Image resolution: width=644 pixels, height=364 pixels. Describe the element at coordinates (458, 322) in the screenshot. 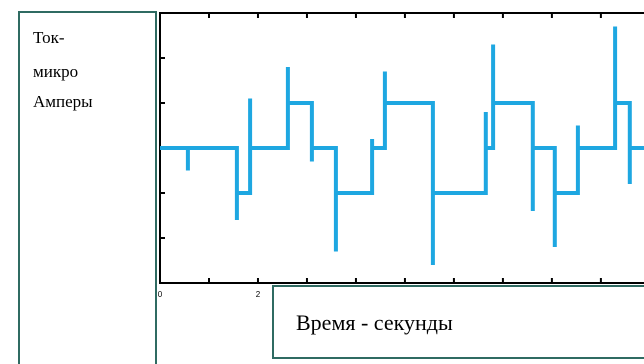

I see `x-axis-label-box: Время - секунды` at that location.